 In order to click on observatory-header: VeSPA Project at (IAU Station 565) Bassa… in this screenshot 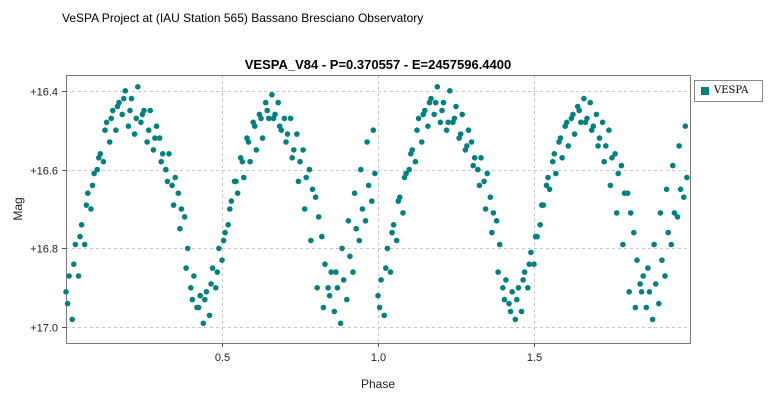, I will do `click(243, 18)`.